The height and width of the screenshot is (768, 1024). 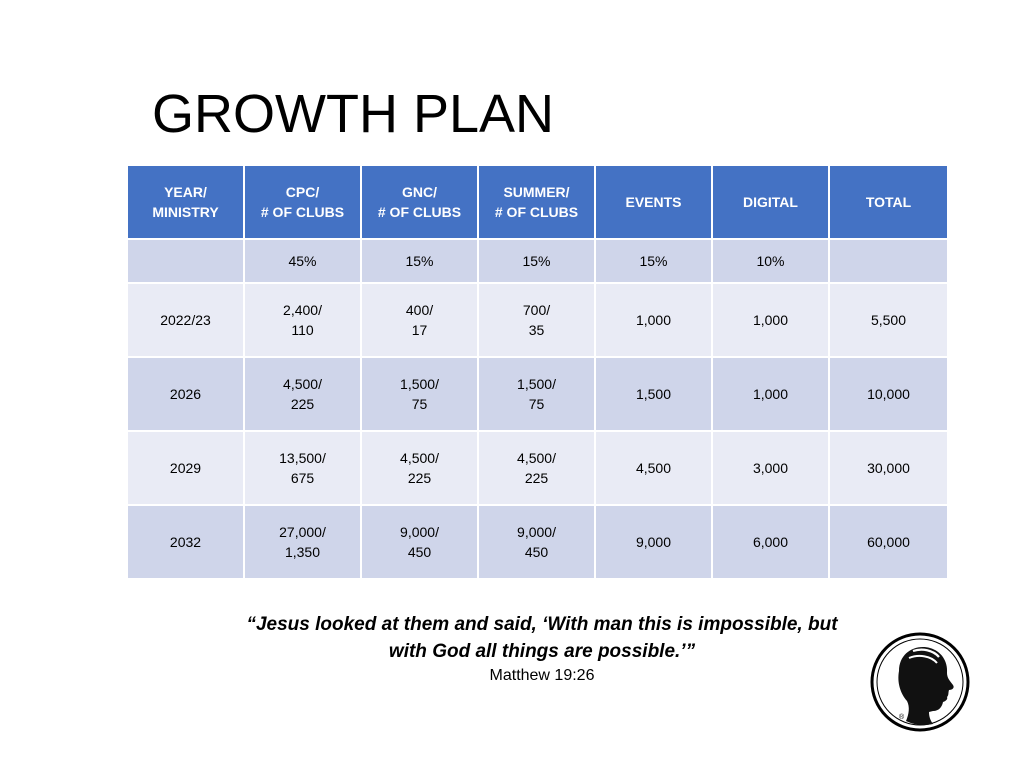 I want to click on total-cell: 10,000, so click(x=888, y=394).